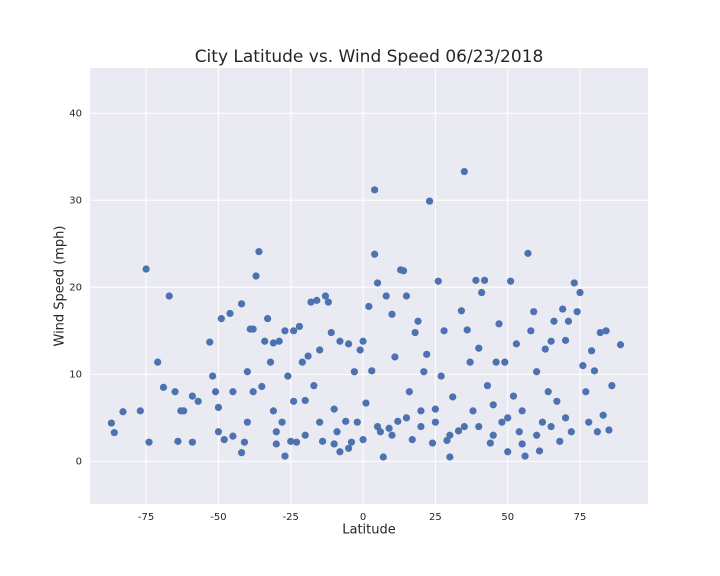 This screenshot has width=720, height=576. What do you see at coordinates (75, 374) in the screenshot?
I see `y-tick-label: 10` at bounding box center [75, 374].